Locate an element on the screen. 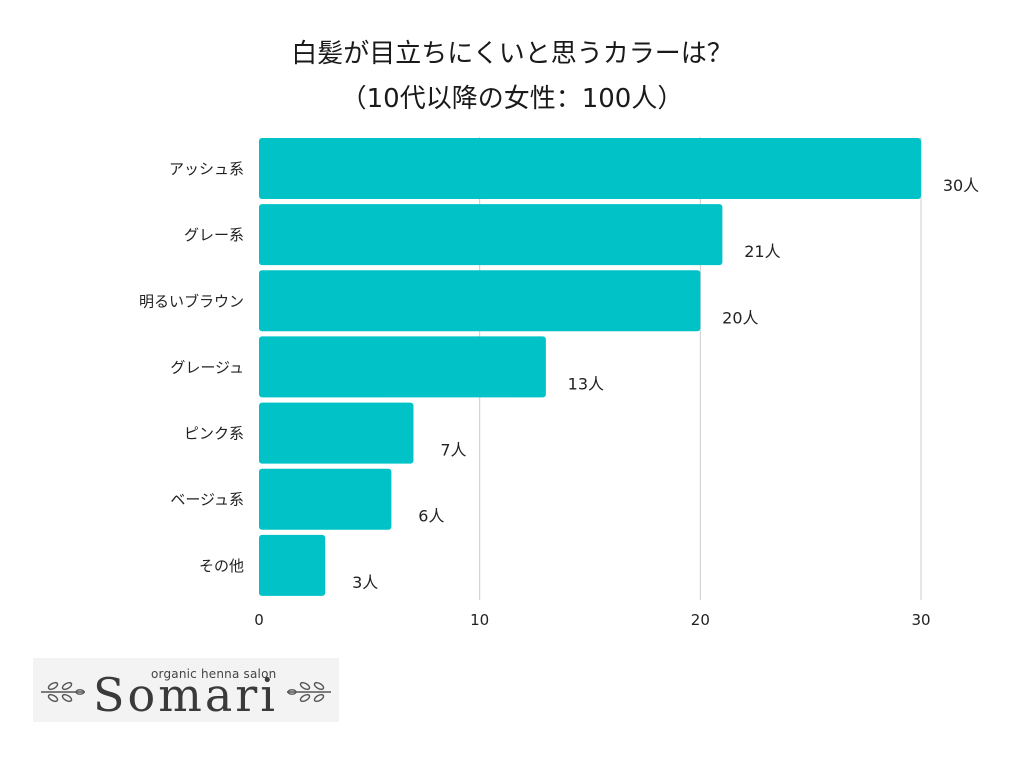 The width and height of the screenshot is (1024, 768). category-label: ベージュ系 is located at coordinates (207, 500).